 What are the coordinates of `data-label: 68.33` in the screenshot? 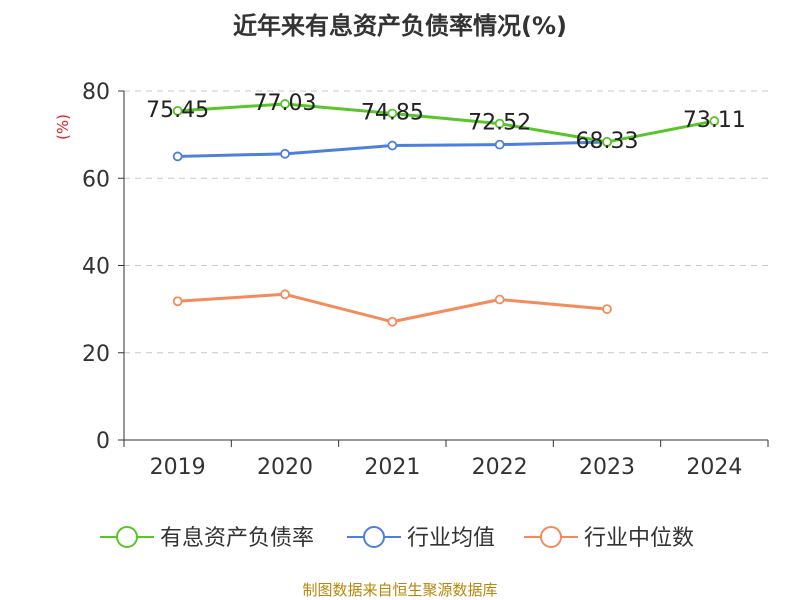 It's located at (607, 141).